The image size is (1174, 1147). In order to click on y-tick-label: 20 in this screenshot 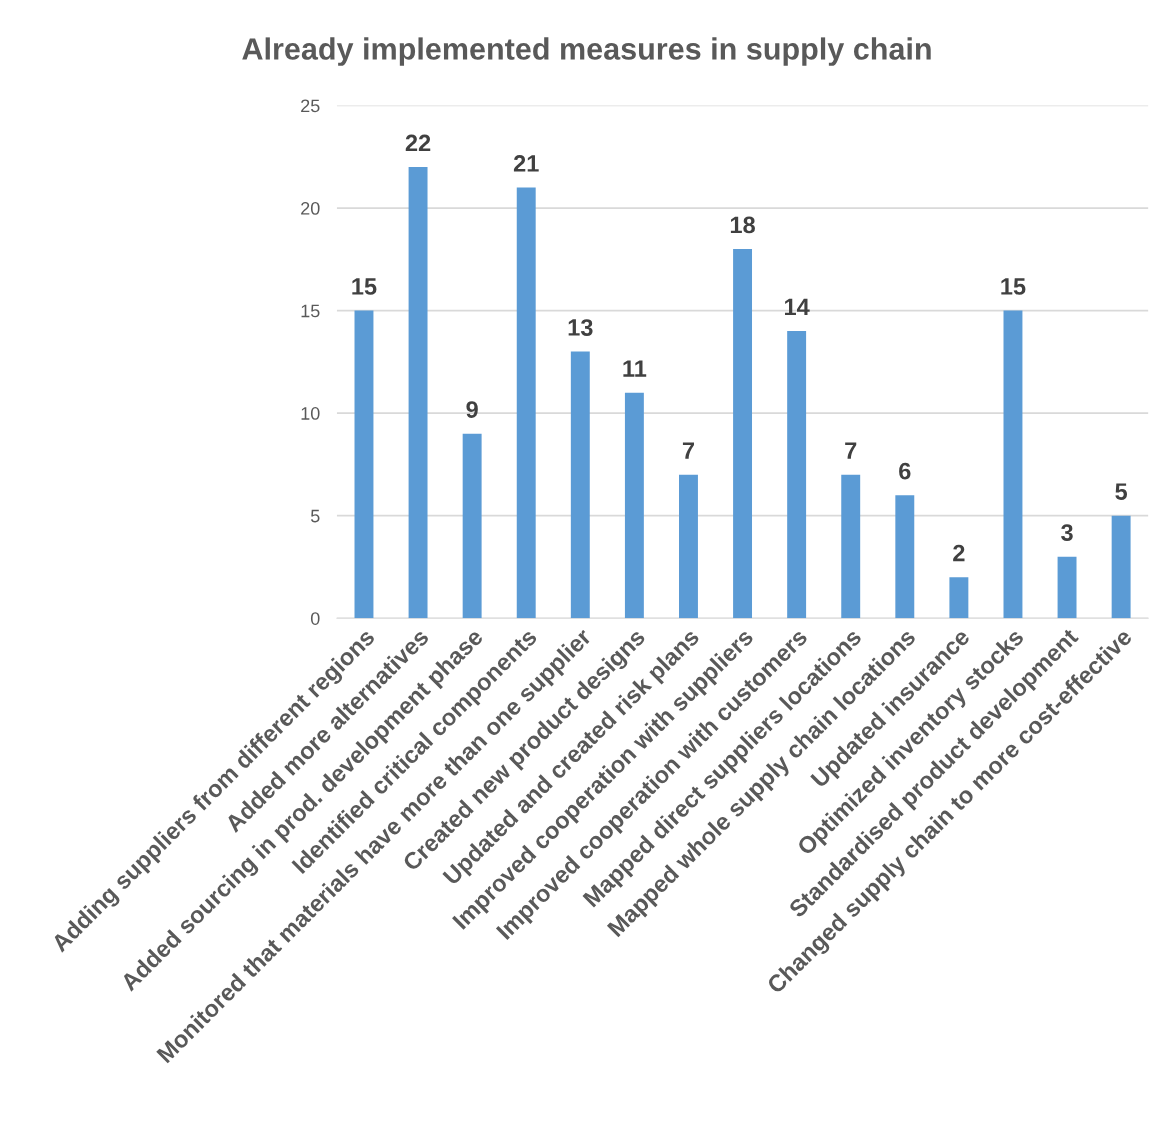, I will do `click(310, 208)`.